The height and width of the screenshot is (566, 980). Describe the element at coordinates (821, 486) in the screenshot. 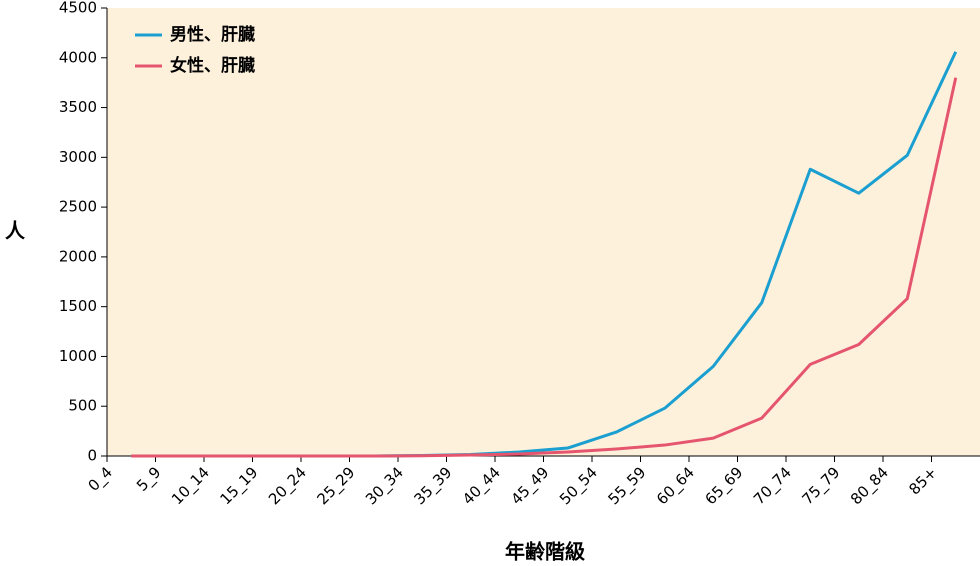

I see `x-tick-label: 75_79` at that location.